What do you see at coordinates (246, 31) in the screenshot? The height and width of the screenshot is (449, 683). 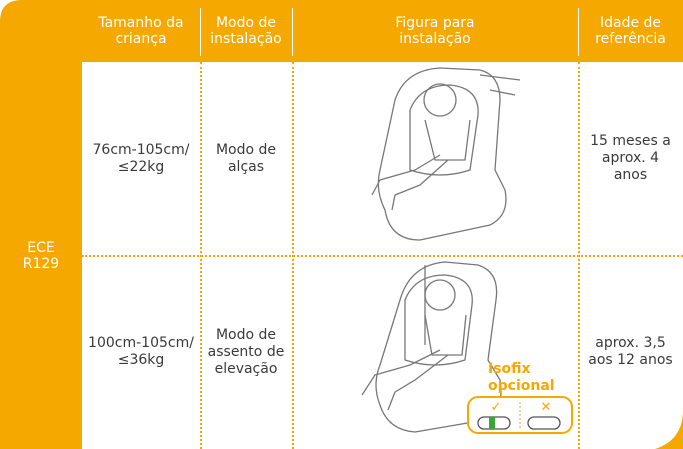 I see `header-cell: Modo de instalação` at bounding box center [246, 31].